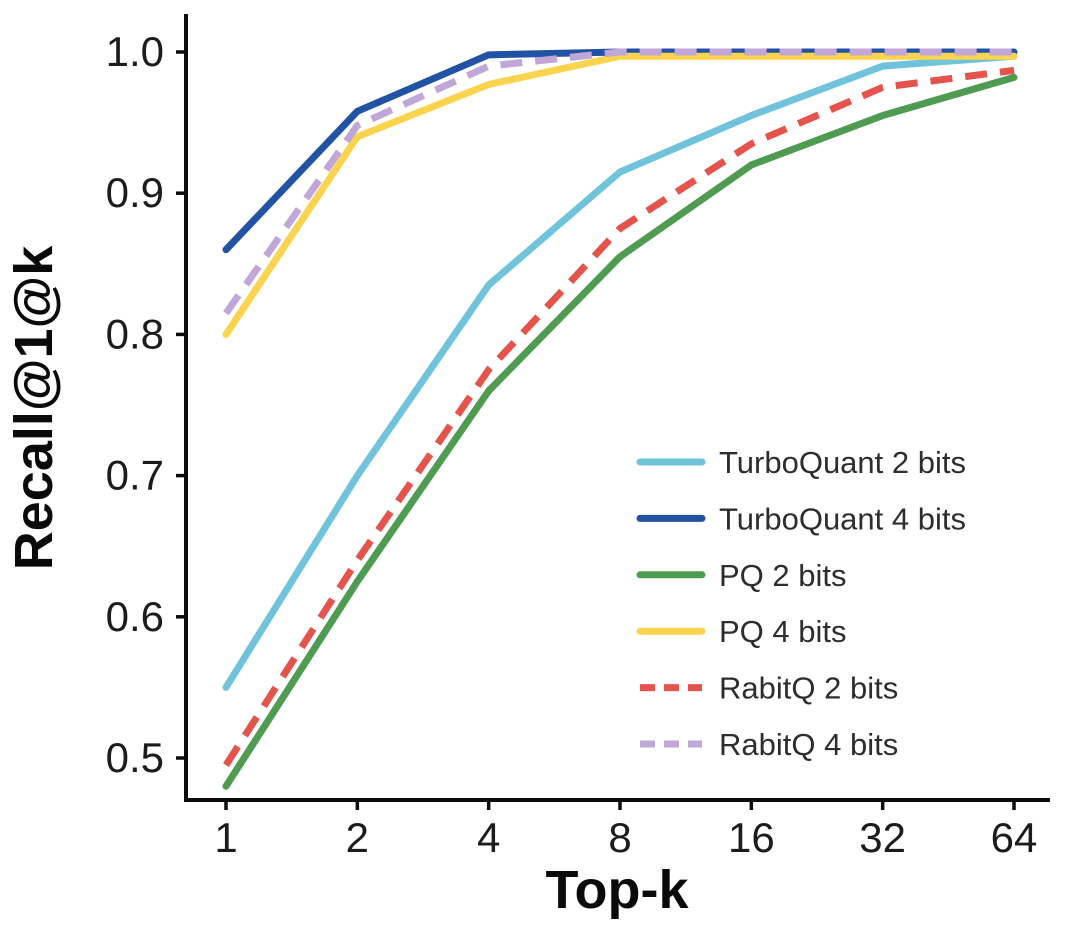 Image resolution: width=1080 pixels, height=928 pixels. What do you see at coordinates (783, 631) in the screenshot?
I see `legend-label: PQ 4 bits` at bounding box center [783, 631].